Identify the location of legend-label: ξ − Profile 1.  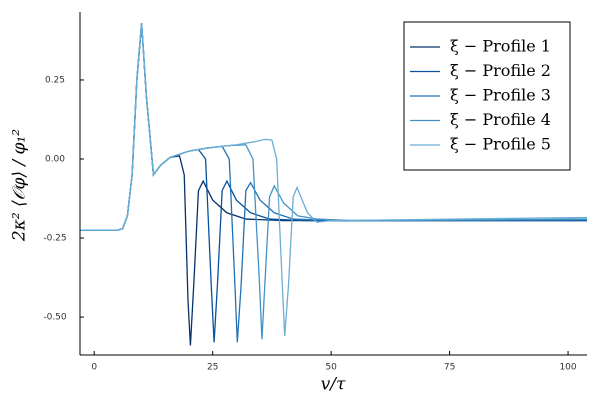
(500, 46).